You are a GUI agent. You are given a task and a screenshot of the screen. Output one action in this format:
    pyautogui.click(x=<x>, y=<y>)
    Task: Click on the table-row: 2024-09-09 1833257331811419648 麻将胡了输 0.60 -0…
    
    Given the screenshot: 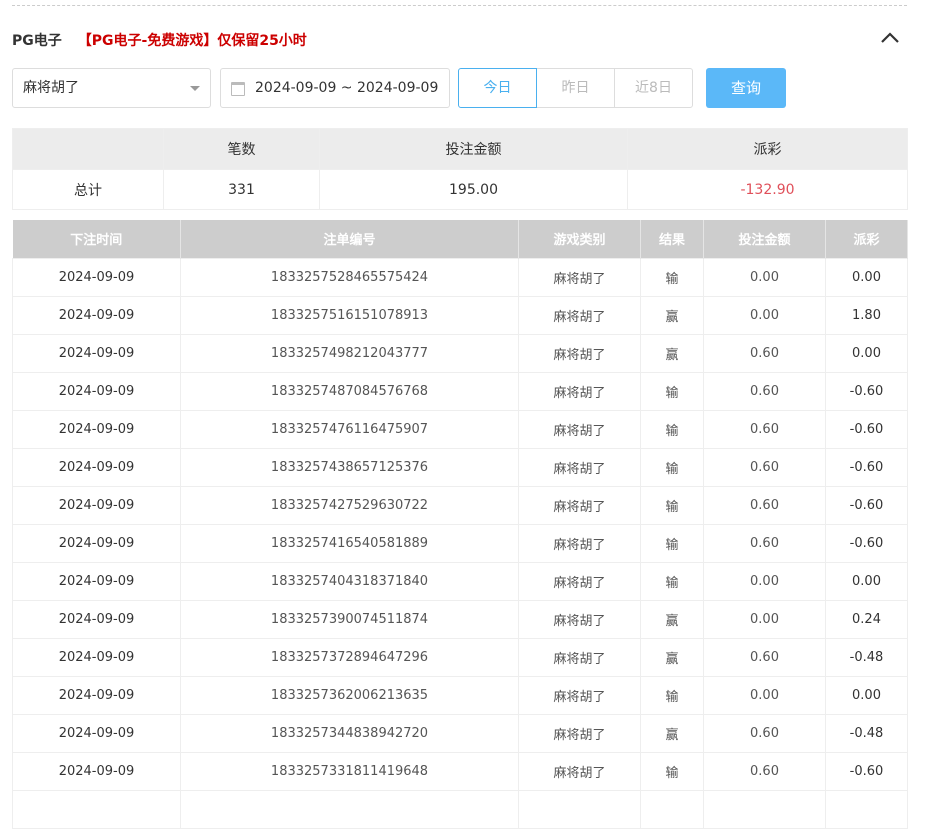 What is the action you would take?
    pyautogui.click(x=460, y=771)
    